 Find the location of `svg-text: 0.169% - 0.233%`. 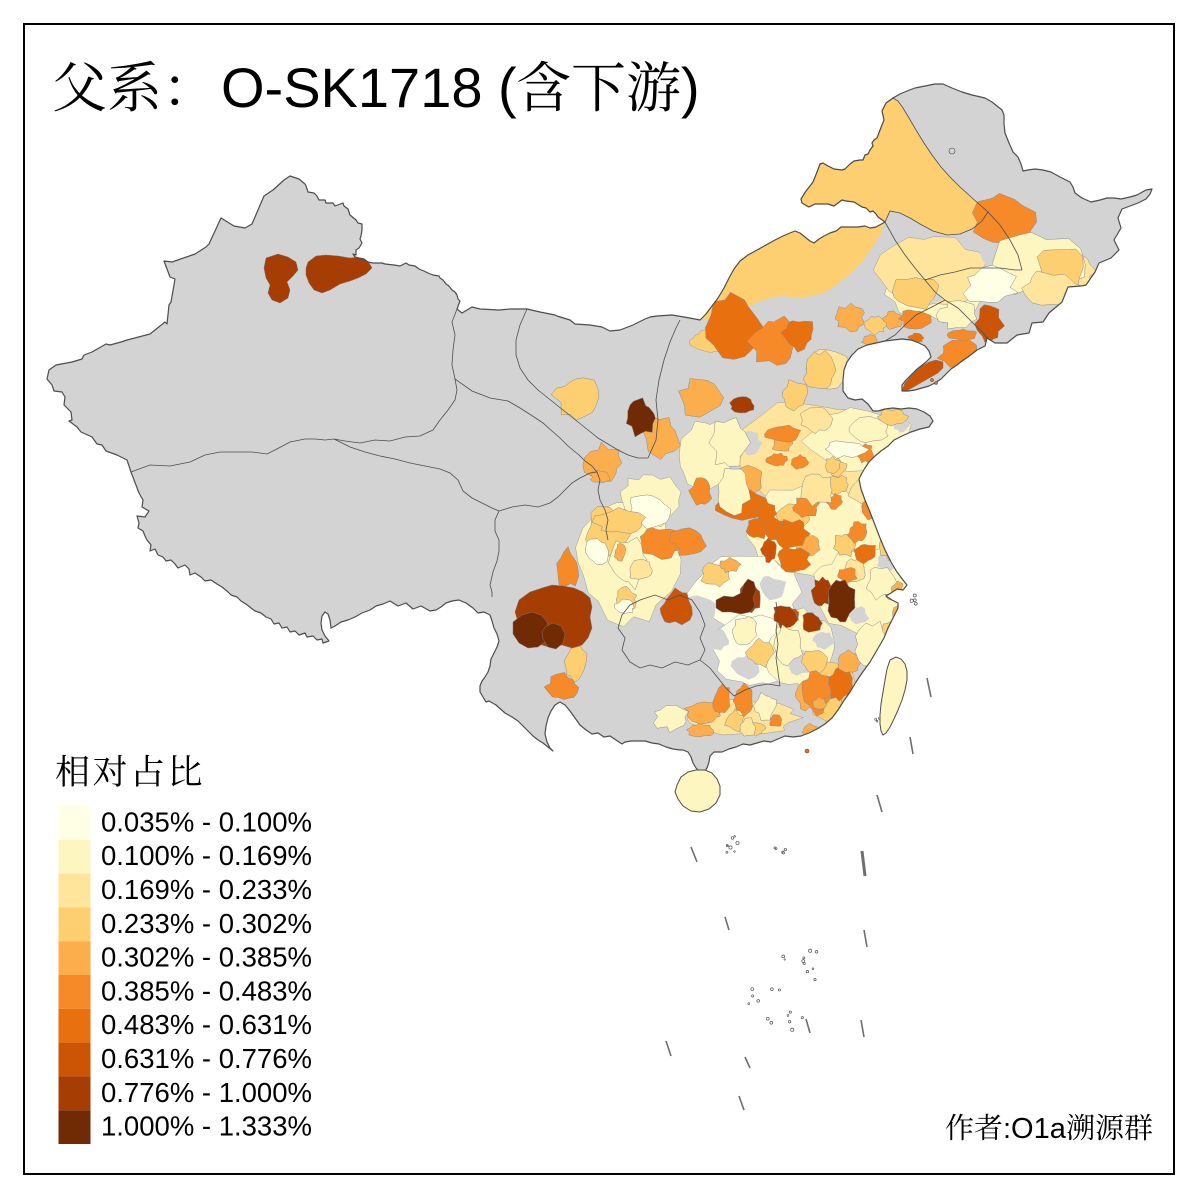

svg-text: 0.169% - 0.233% is located at coordinates (206, 889).